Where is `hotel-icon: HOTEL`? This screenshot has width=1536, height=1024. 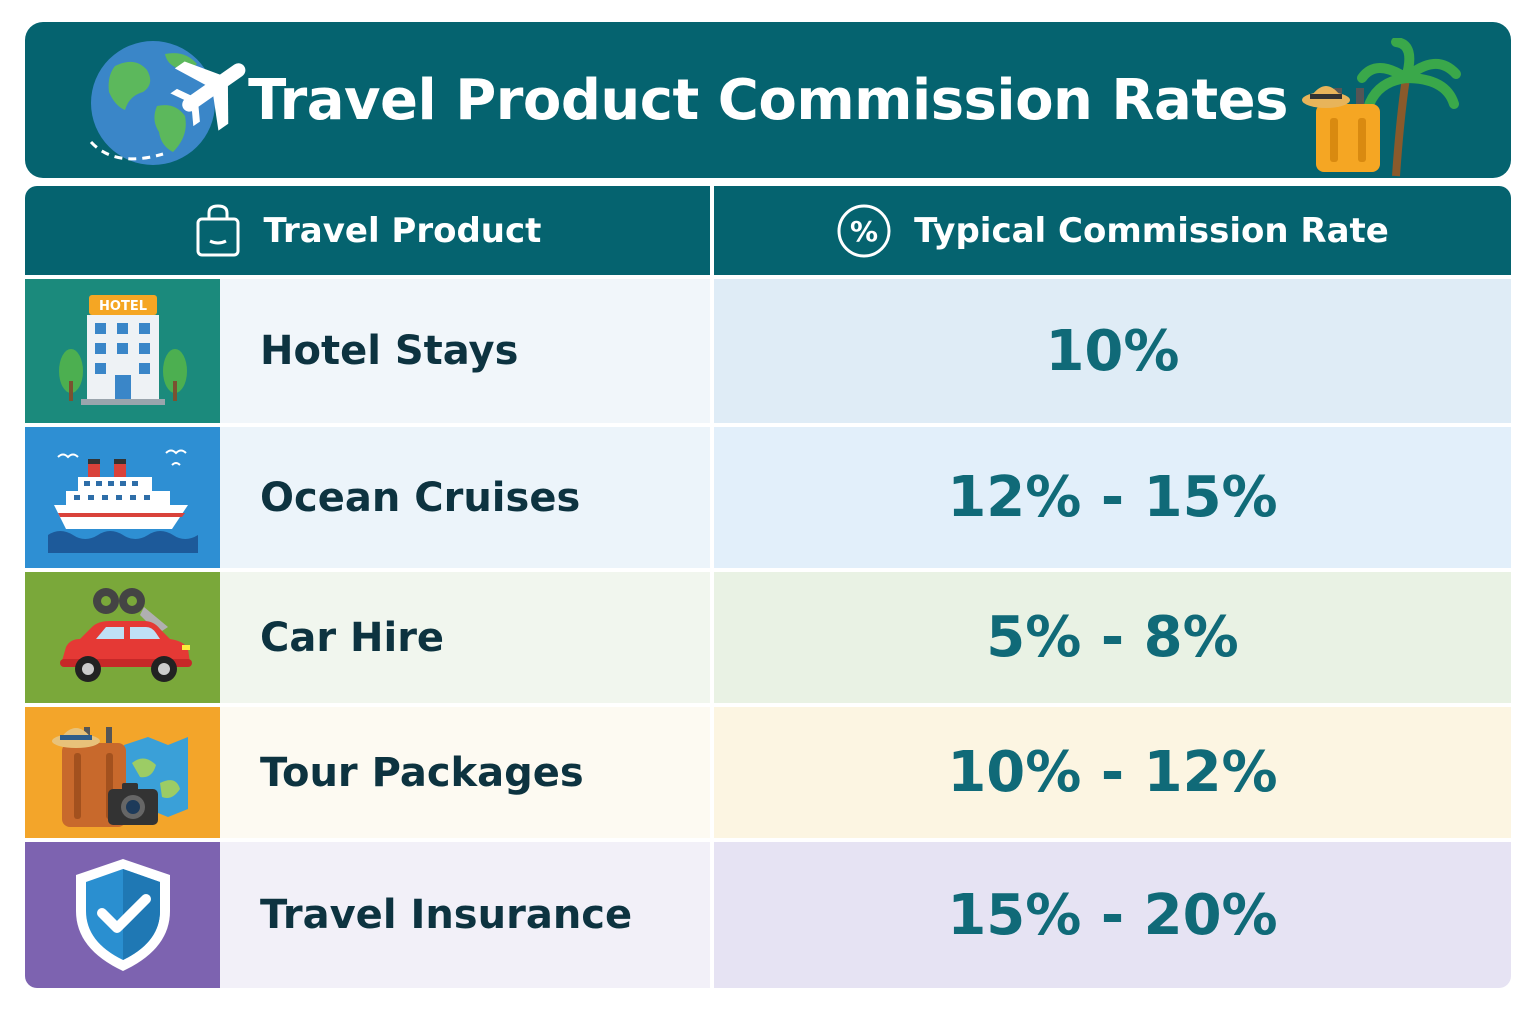
hotel-icon: HOTEL is located at coordinates (122, 350).